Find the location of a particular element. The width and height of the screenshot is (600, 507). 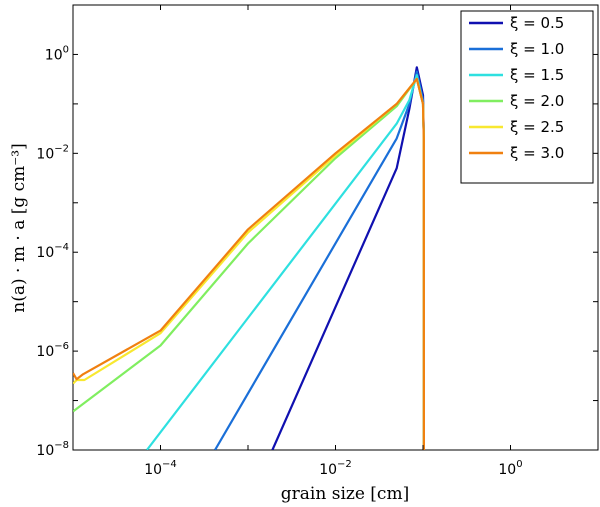

legend-label-6: ξ = 3.0 is located at coordinates (537, 153).